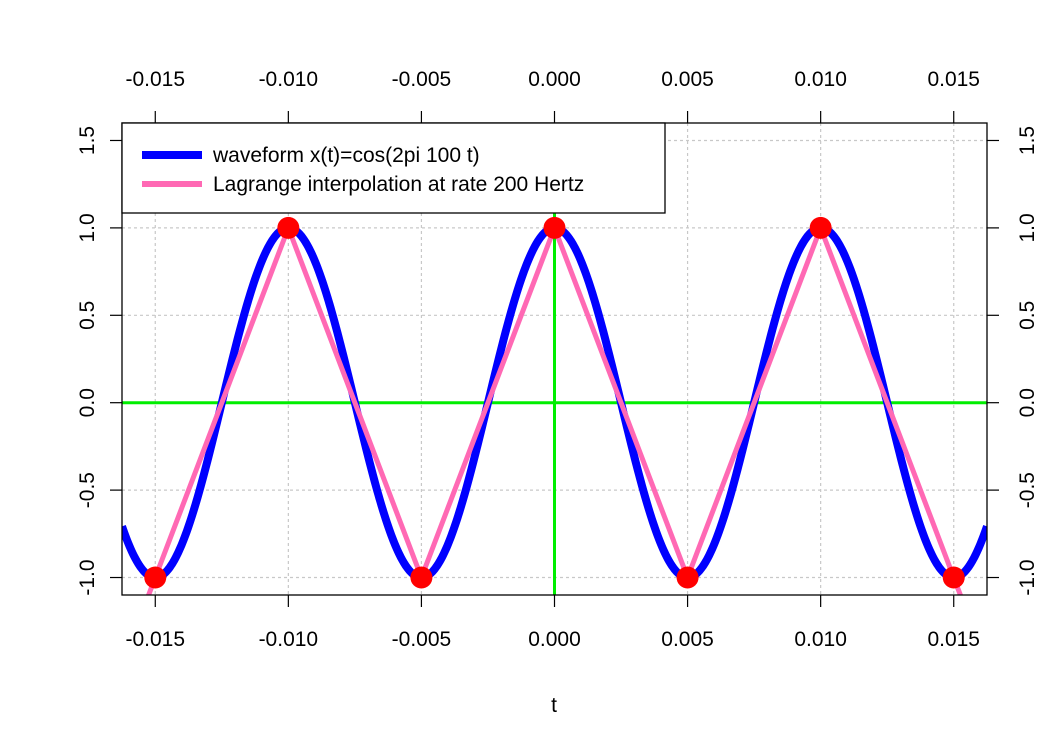 This screenshot has height=750, width=1050. I want to click on y-tick-label-left: 0.5, so click(87, 315).